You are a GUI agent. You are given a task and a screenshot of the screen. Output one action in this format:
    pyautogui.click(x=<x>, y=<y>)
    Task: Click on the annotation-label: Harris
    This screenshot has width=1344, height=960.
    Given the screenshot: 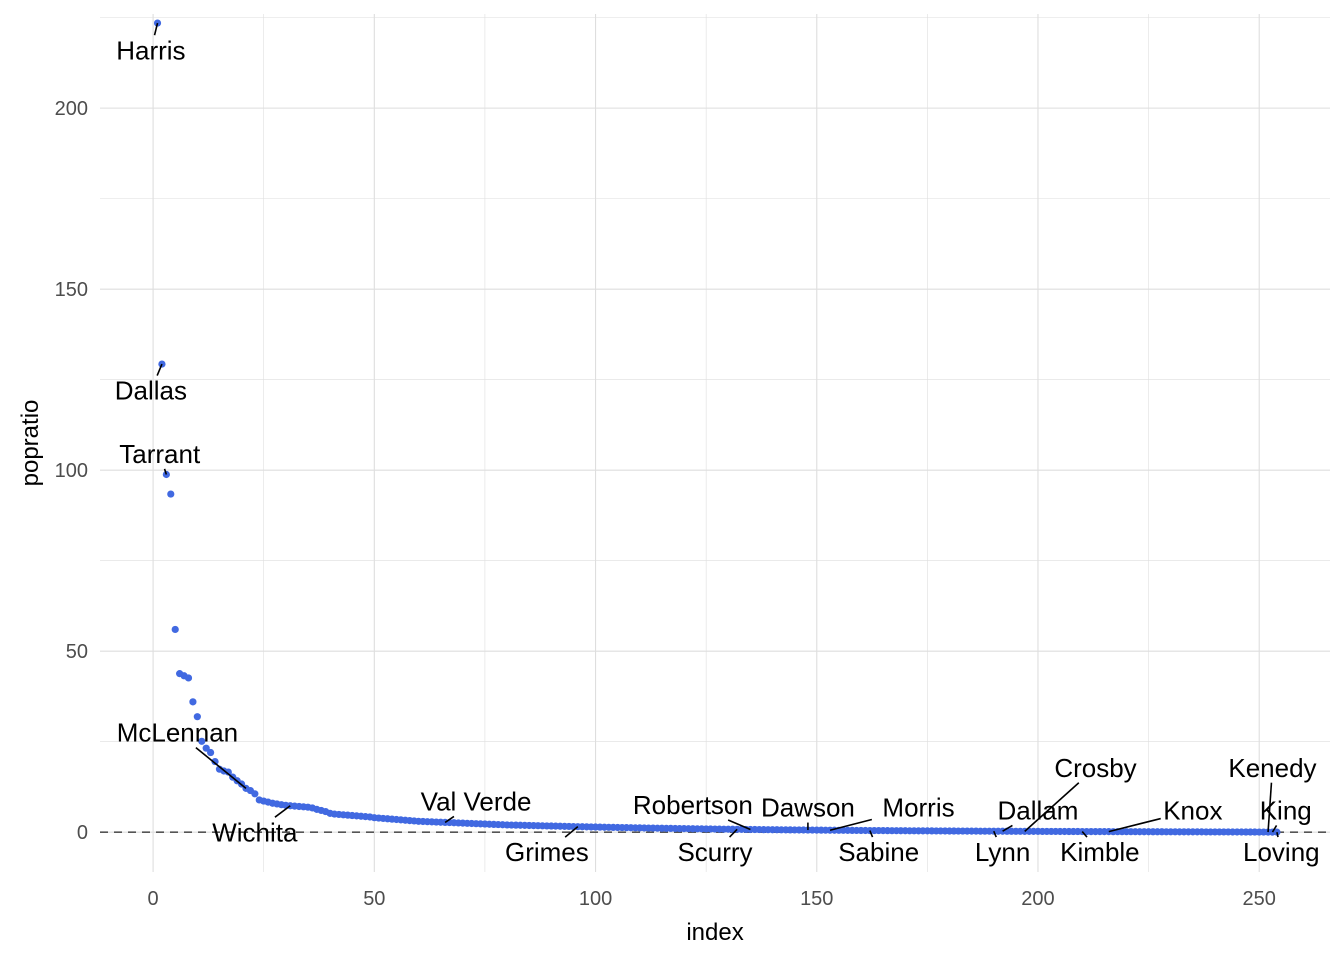 What is the action you would take?
    pyautogui.click(x=150, y=50)
    